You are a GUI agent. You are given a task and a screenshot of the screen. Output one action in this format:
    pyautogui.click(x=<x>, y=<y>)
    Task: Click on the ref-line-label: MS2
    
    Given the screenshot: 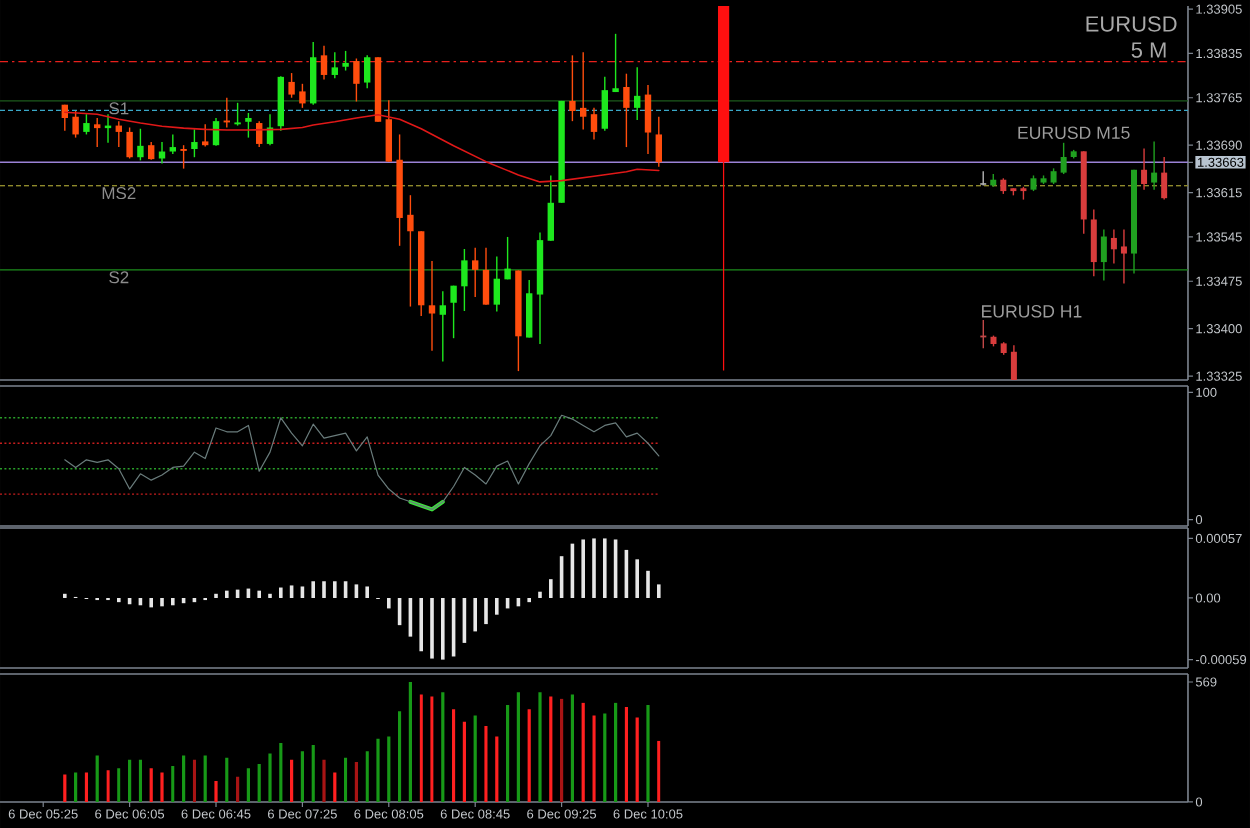 What is the action you would take?
    pyautogui.click(x=119, y=193)
    